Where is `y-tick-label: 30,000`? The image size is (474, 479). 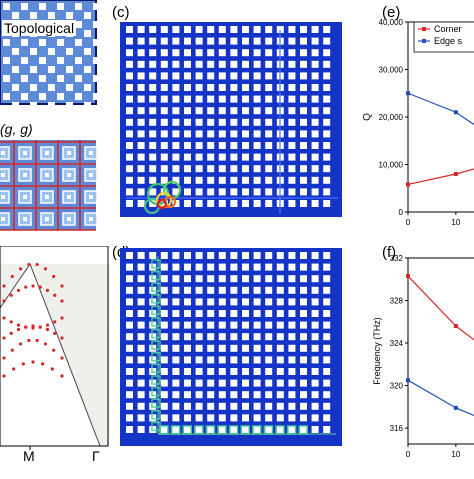 y-tick-label: 30,000 is located at coordinates (391, 70).